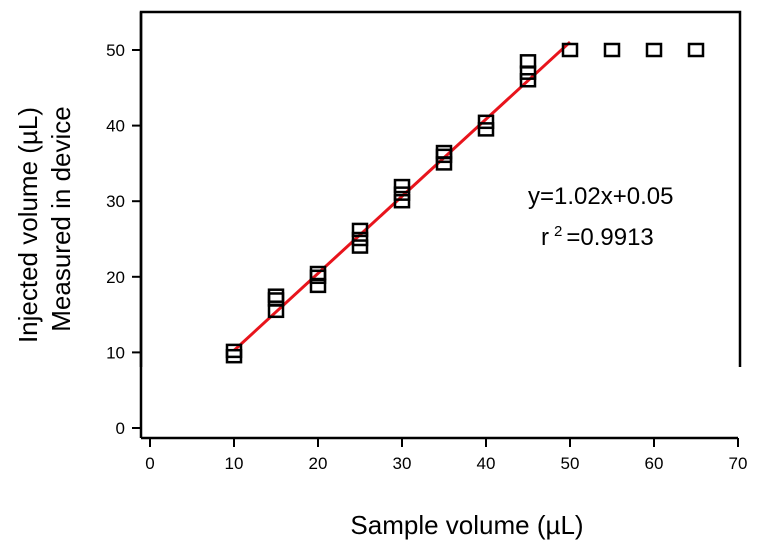  Describe the element at coordinates (115, 277) in the screenshot. I see `y-tick-label: 20` at that location.